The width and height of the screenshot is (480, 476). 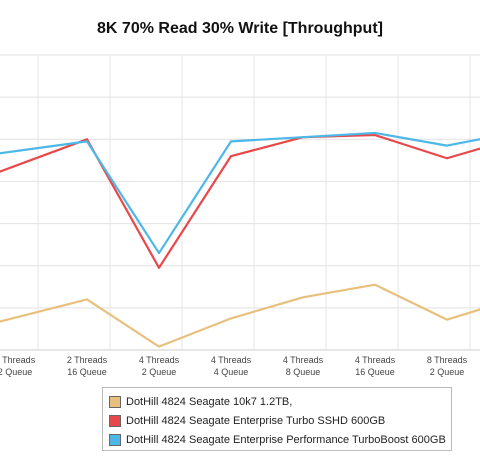 I want to click on legend-item: DotHill 4824 Seagate 10k7 1.2TB,, so click(x=280, y=401).